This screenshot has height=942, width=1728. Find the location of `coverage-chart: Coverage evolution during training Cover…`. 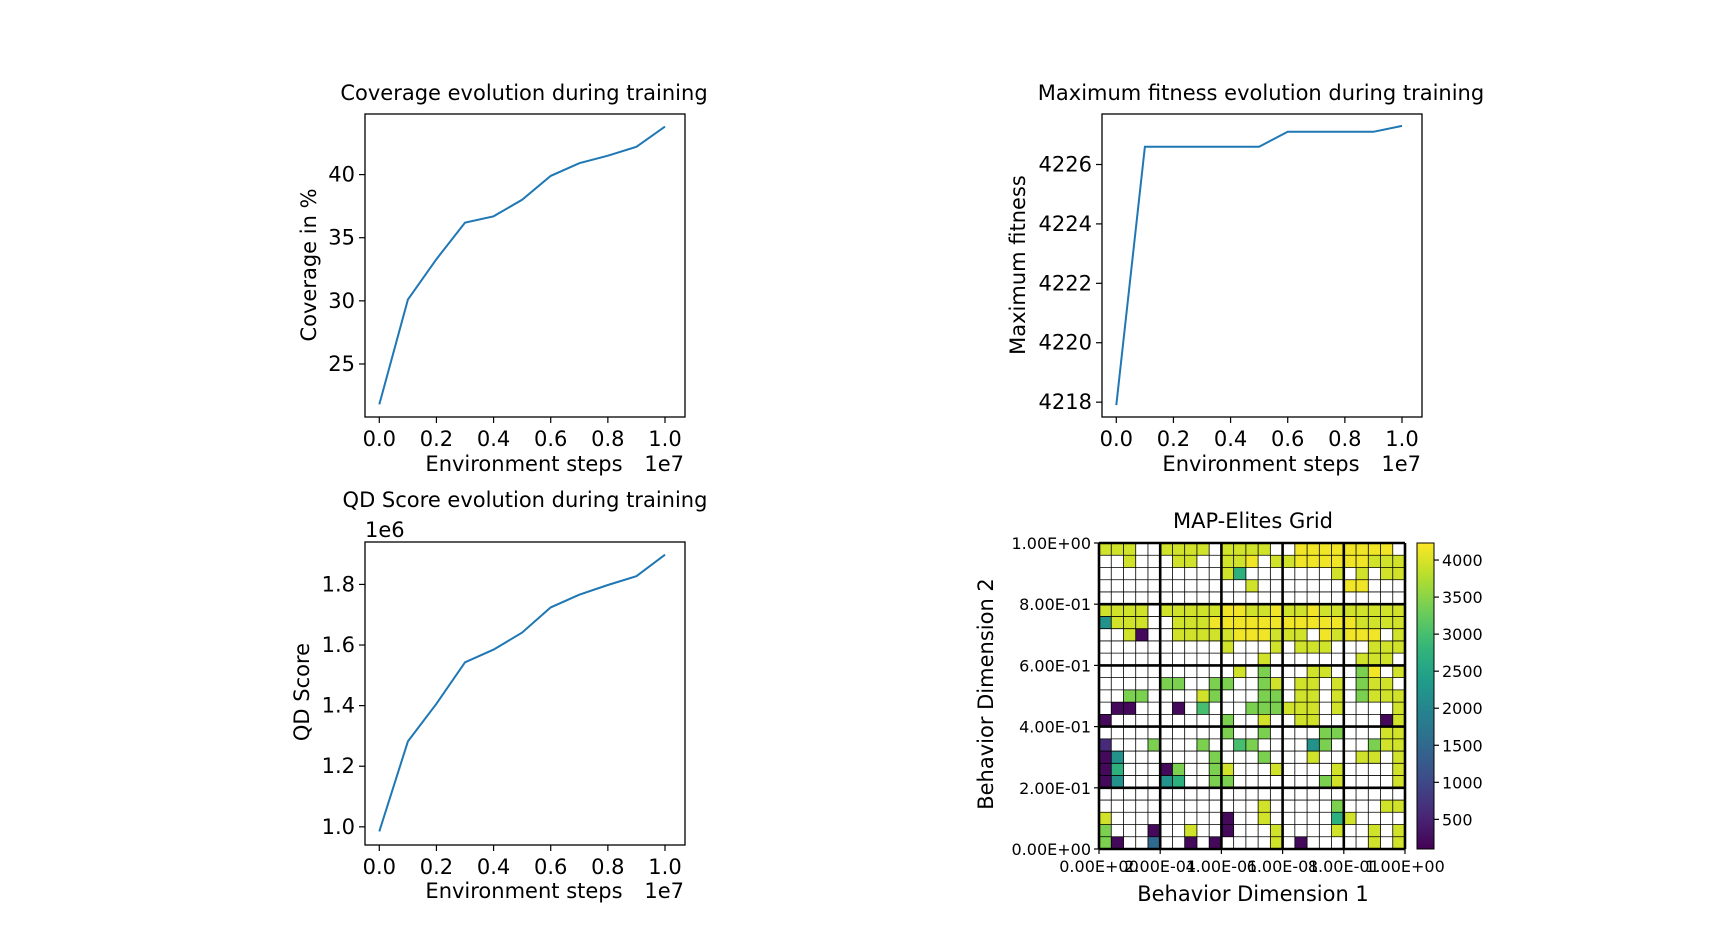

coverage-chart: Coverage evolution during training Cover… is located at coordinates (502, 278).